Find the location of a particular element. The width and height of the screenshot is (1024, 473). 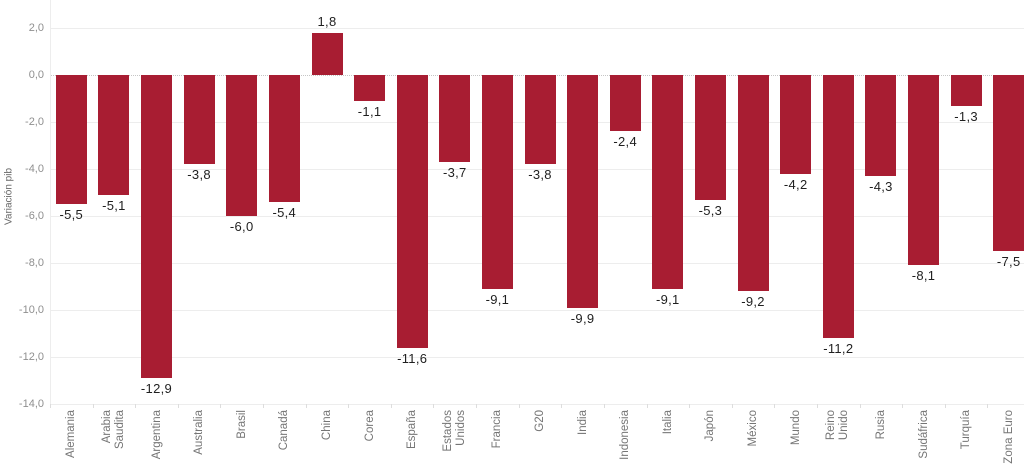

value-label: -1,3 is located at coordinates (966, 116).